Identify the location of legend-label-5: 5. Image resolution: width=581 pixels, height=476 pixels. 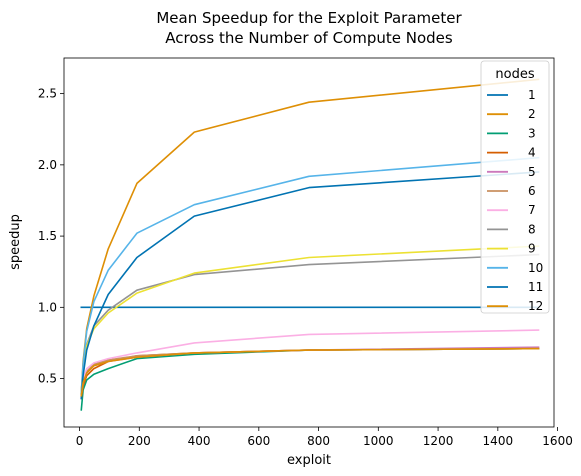
(532, 172).